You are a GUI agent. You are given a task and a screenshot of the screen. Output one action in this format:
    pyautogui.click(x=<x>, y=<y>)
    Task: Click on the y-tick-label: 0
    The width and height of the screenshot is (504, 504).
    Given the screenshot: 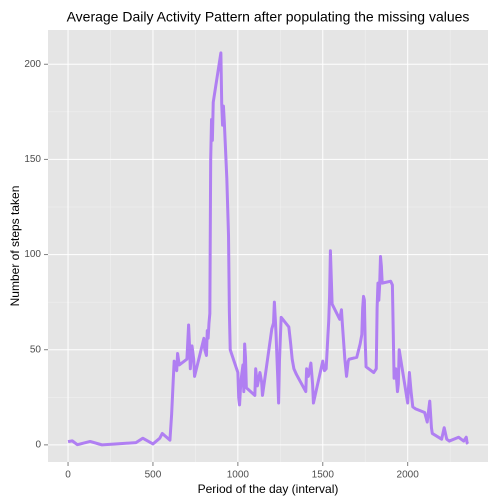 What is the action you would take?
    pyautogui.click(x=38, y=445)
    